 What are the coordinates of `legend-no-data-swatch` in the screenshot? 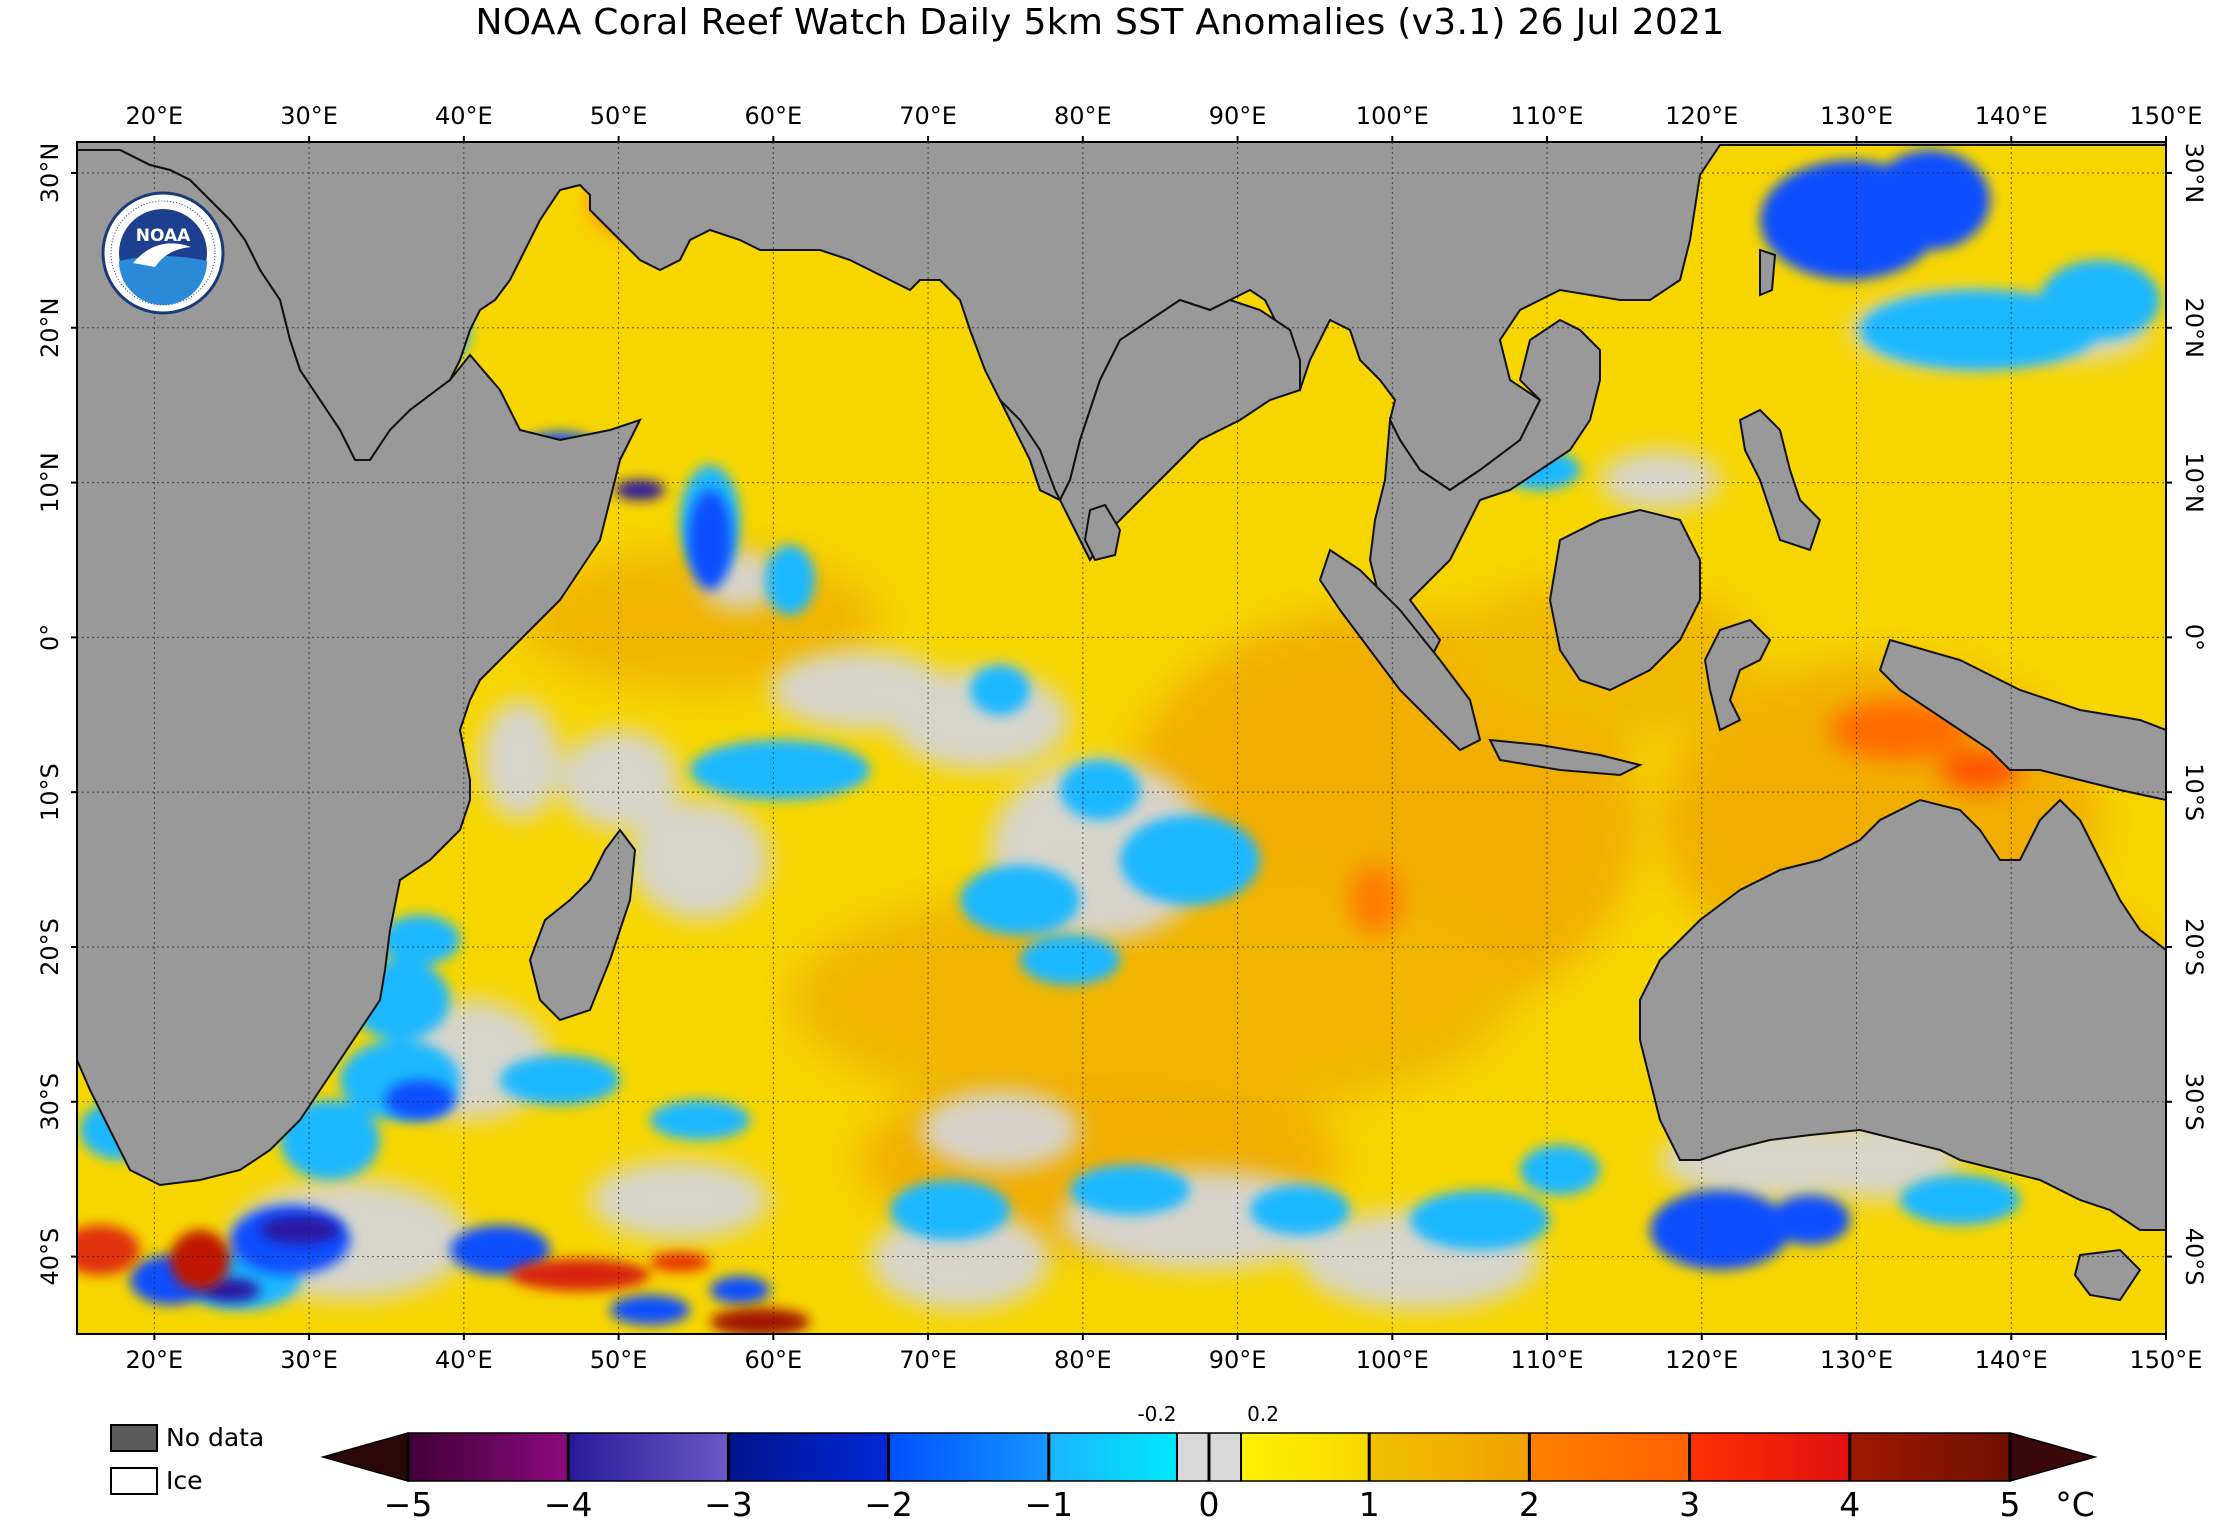 It's located at (134, 1437).